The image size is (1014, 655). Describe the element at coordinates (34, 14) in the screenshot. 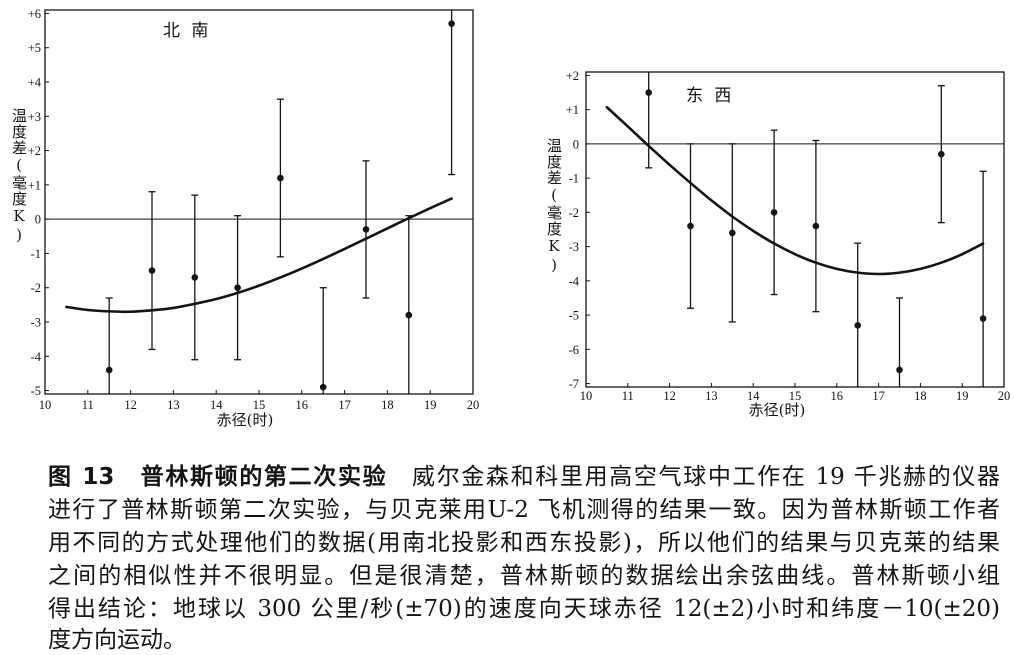

I see `y-tick-label: +6` at that location.